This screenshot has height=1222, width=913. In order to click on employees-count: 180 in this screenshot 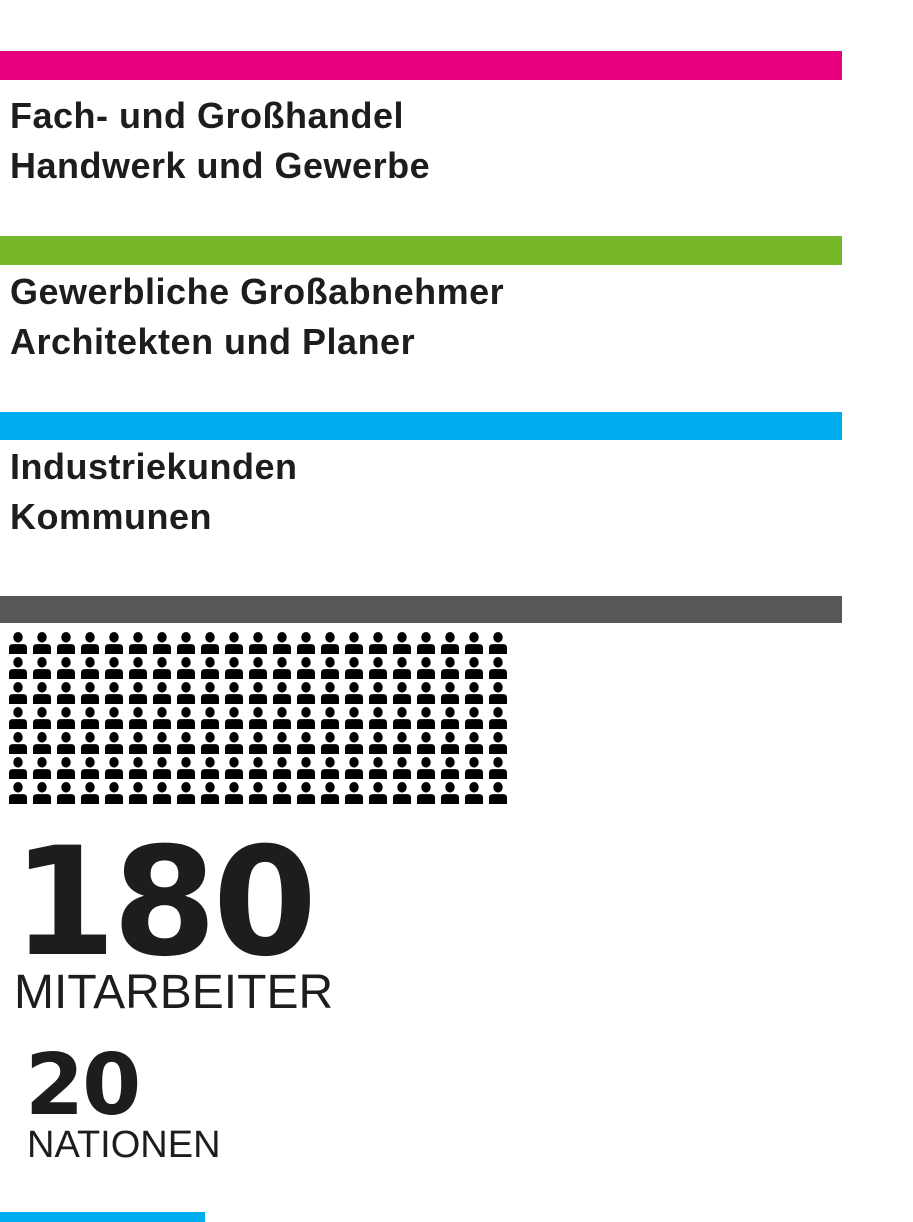, I will do `click(164, 903)`.